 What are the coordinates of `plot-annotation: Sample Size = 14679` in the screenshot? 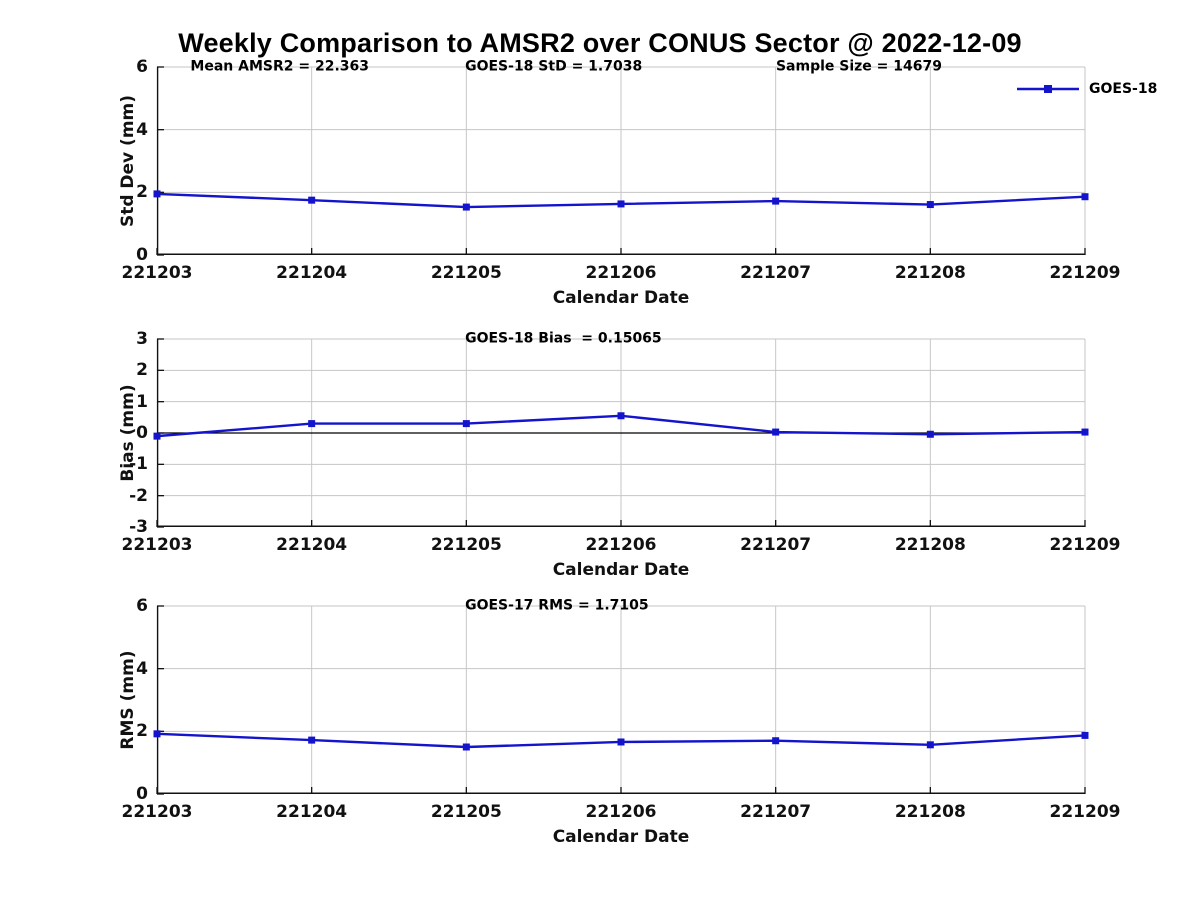 It's located at (858, 66).